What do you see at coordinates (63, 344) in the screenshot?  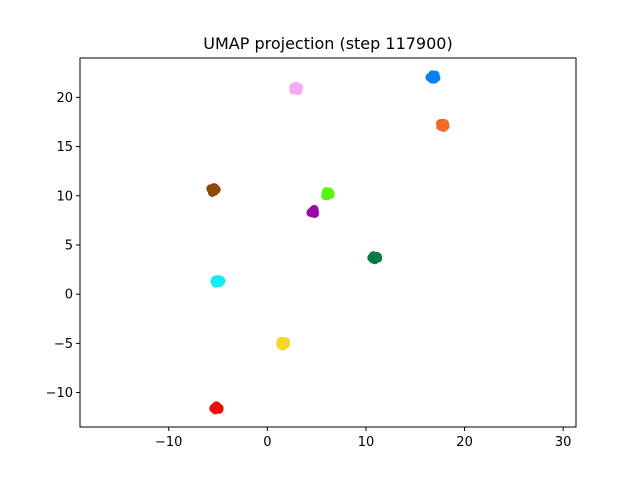 I see `y-tick-label: −5` at bounding box center [63, 344].